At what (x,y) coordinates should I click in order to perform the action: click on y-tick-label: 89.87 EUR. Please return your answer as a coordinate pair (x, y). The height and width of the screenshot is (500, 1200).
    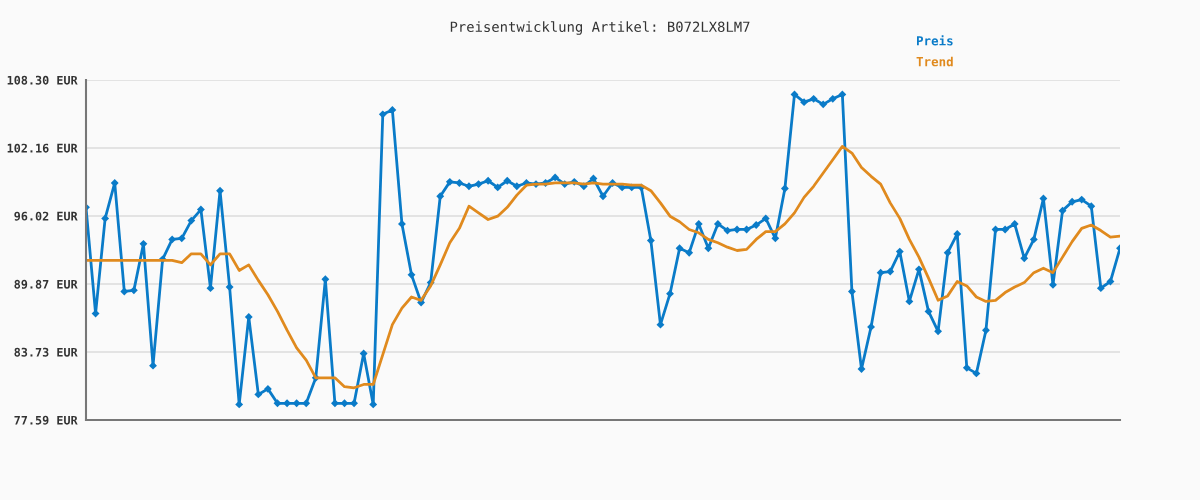
    Looking at the image, I should click on (46, 284).